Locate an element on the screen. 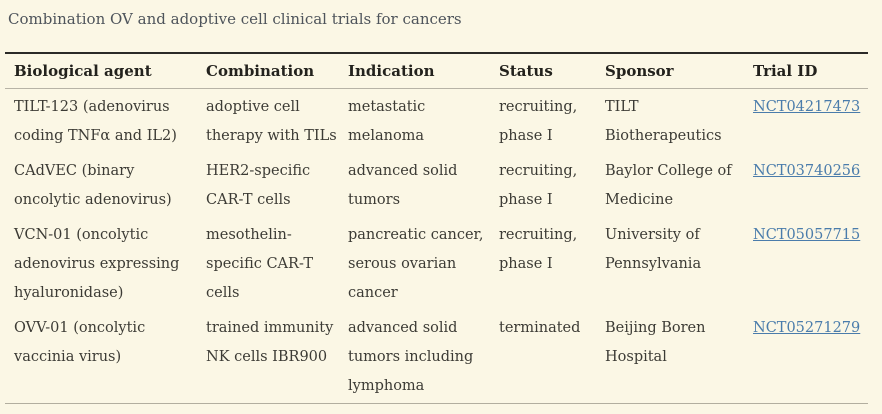  cell-combination: mesothelin-specific CAR-T cells is located at coordinates (260, 264).